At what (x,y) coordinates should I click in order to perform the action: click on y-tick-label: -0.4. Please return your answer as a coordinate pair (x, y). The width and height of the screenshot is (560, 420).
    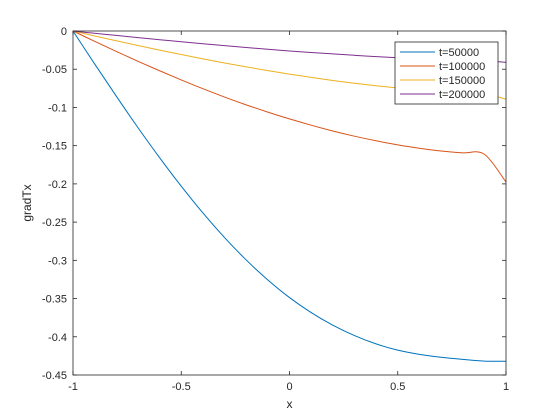
    Looking at the image, I should click on (57, 338).